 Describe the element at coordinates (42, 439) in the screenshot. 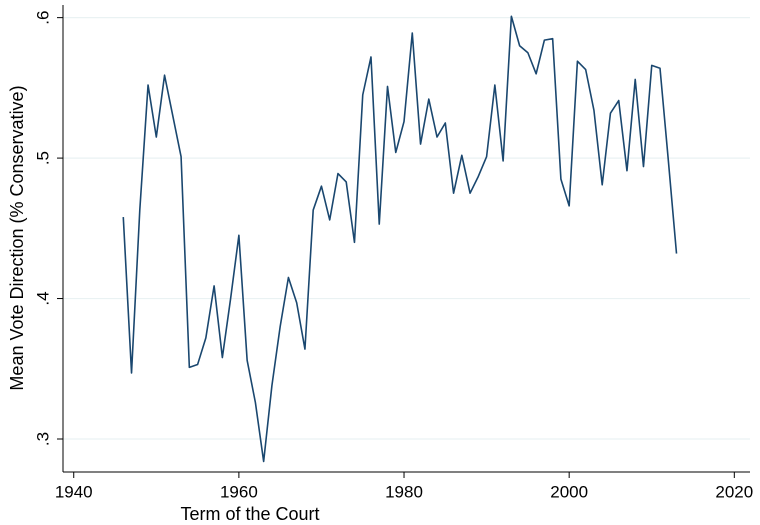

I see `y-tick-label: .3` at that location.